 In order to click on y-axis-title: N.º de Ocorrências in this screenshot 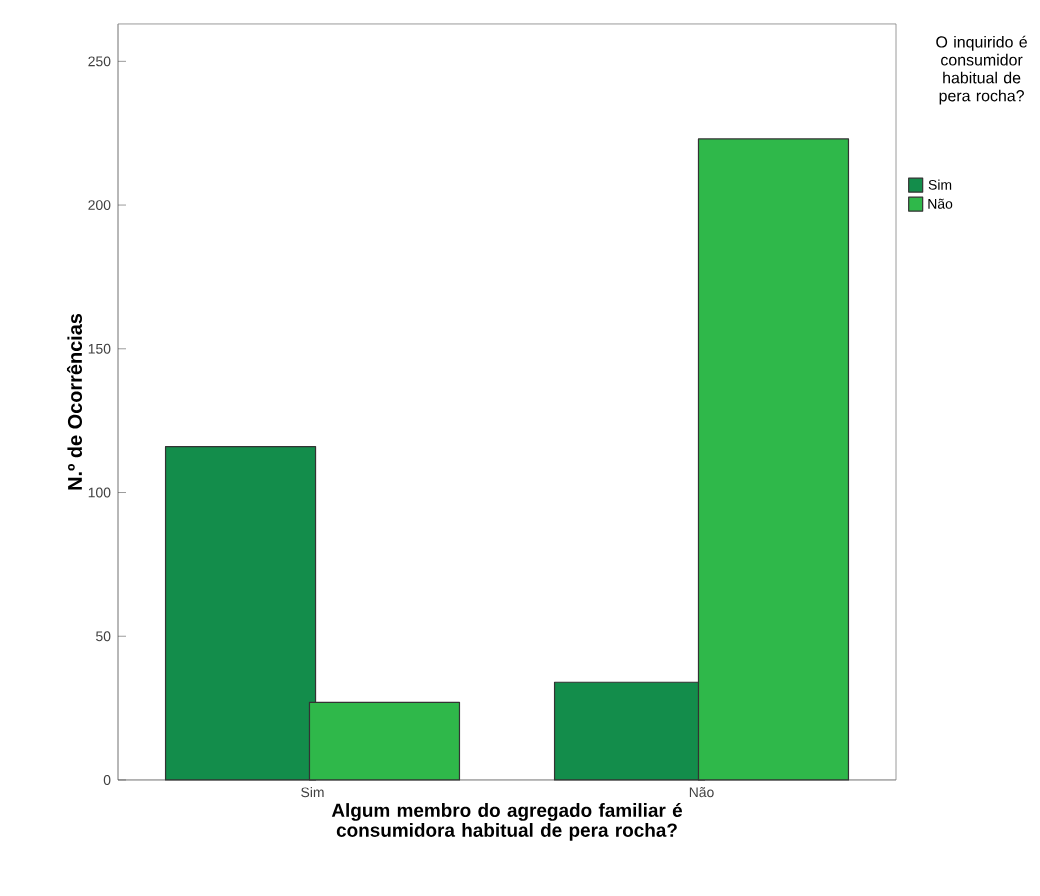, I will do `click(74, 401)`.